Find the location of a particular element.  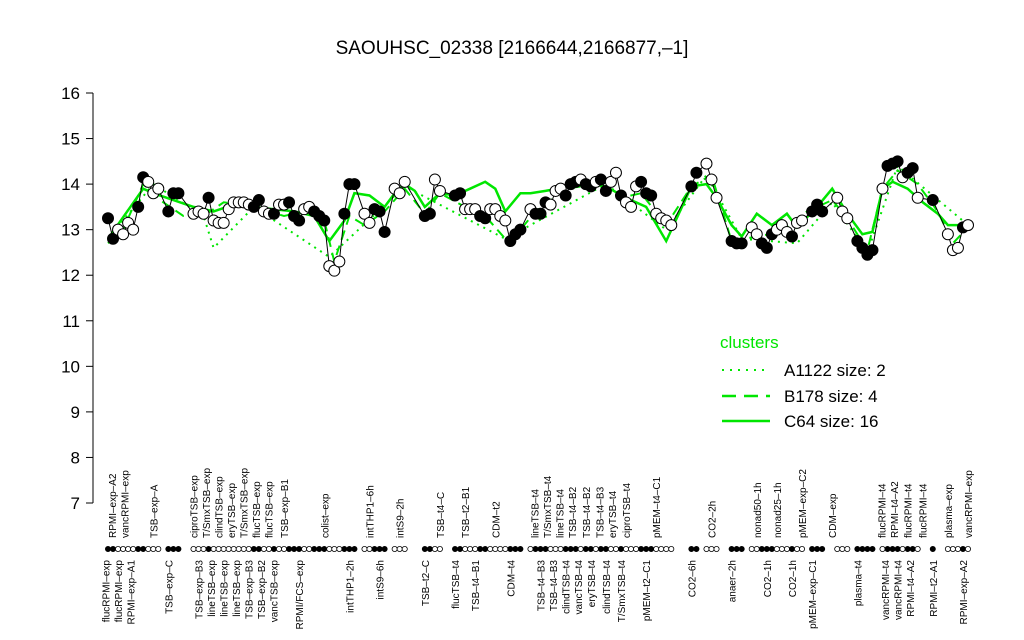

sample-label-bottom: vancRPMI–t4 is located at coordinates (886, 590).